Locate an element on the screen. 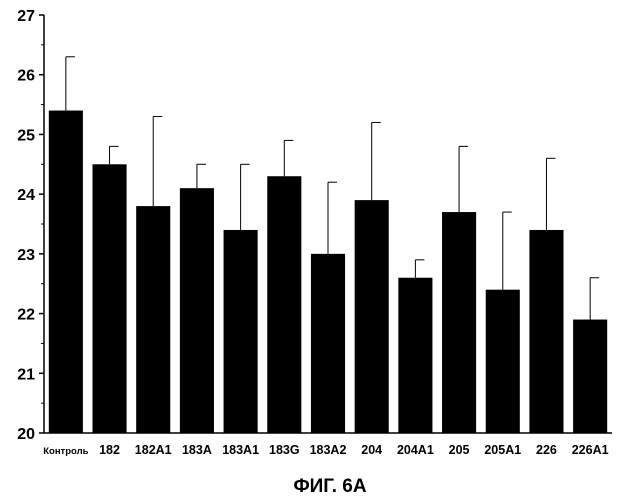  figure-caption: ФИГ. 6А is located at coordinates (329, 486).